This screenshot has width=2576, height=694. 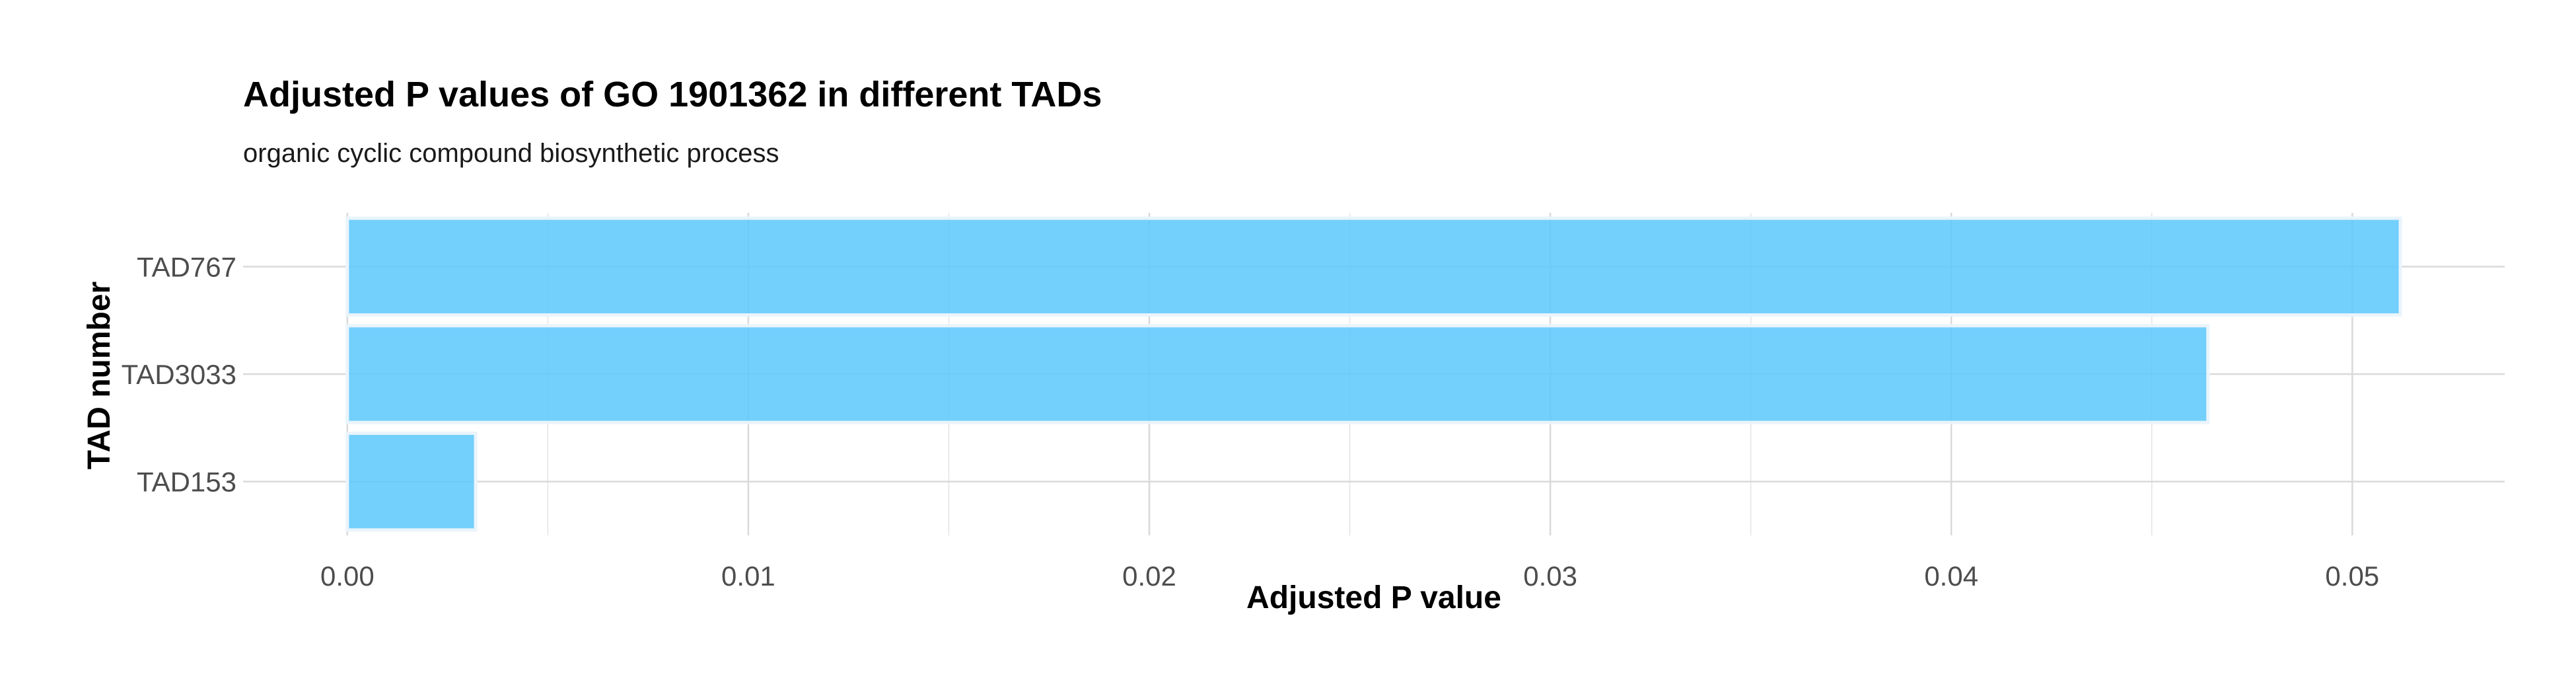 What do you see at coordinates (1149, 576) in the screenshot?
I see `x-tick-label: 0.02` at bounding box center [1149, 576].